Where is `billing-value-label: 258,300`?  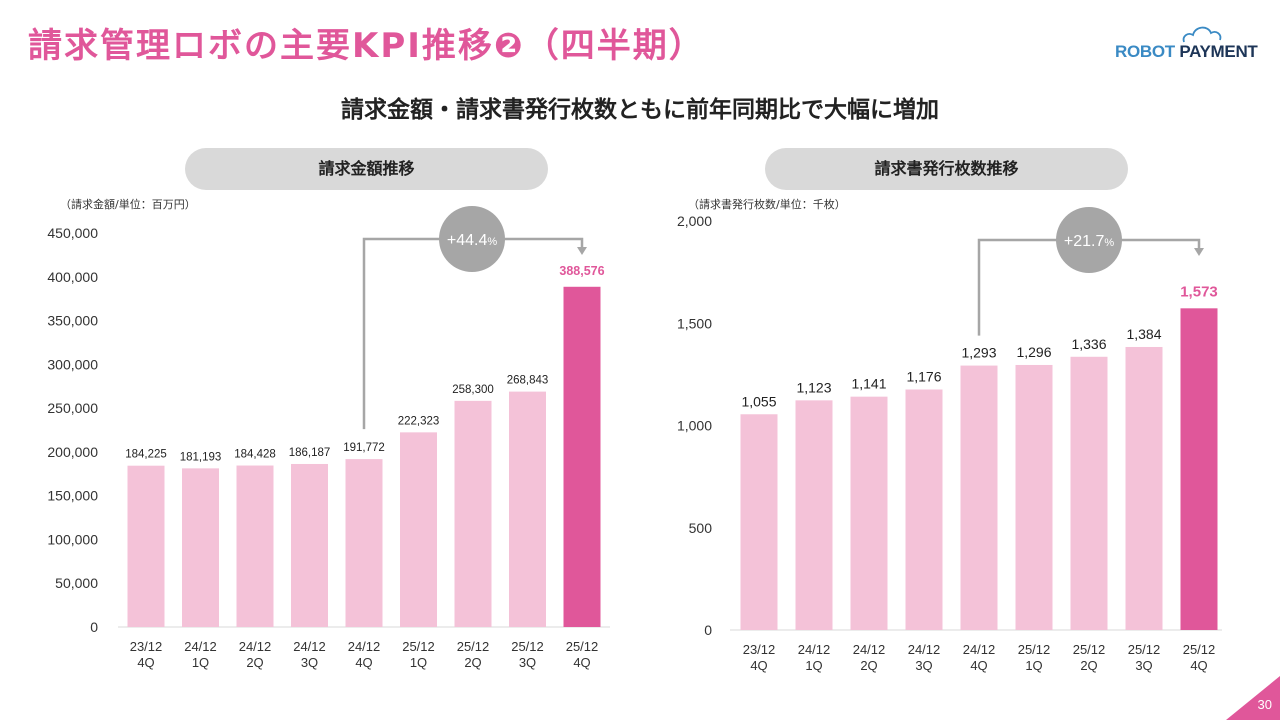 billing-value-label: 258,300 is located at coordinates (473, 390).